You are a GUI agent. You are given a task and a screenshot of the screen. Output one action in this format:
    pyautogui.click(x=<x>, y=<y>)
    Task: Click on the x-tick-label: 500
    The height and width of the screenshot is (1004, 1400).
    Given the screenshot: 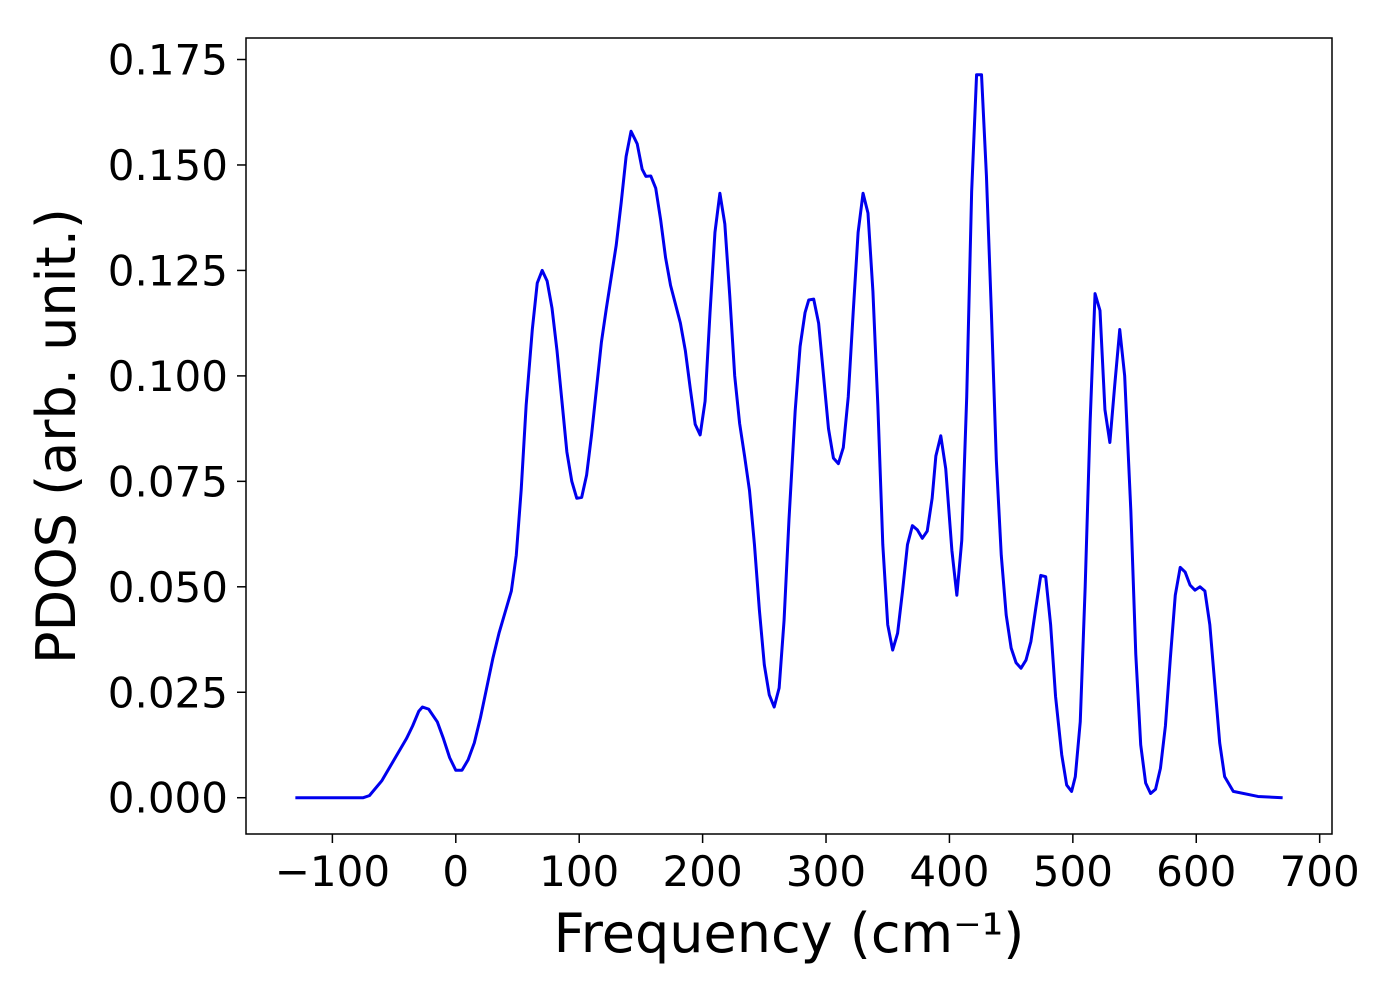 What is the action you would take?
    pyautogui.click(x=1073, y=871)
    